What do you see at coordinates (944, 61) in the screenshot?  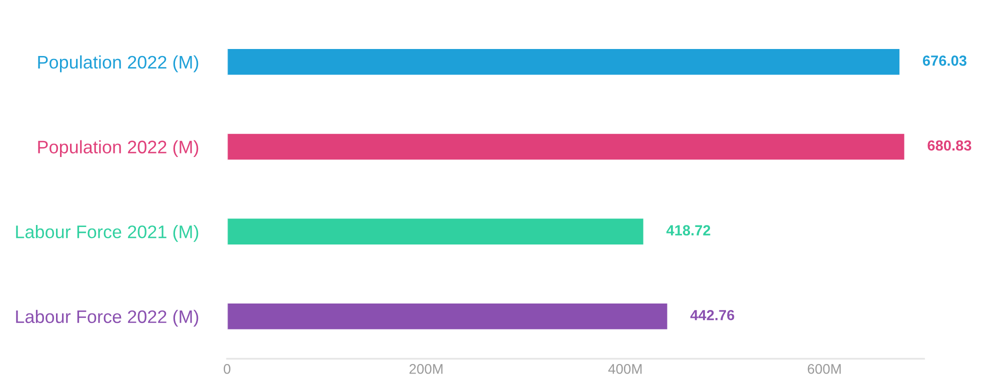 I see `data-label: 676.03` at bounding box center [944, 61].